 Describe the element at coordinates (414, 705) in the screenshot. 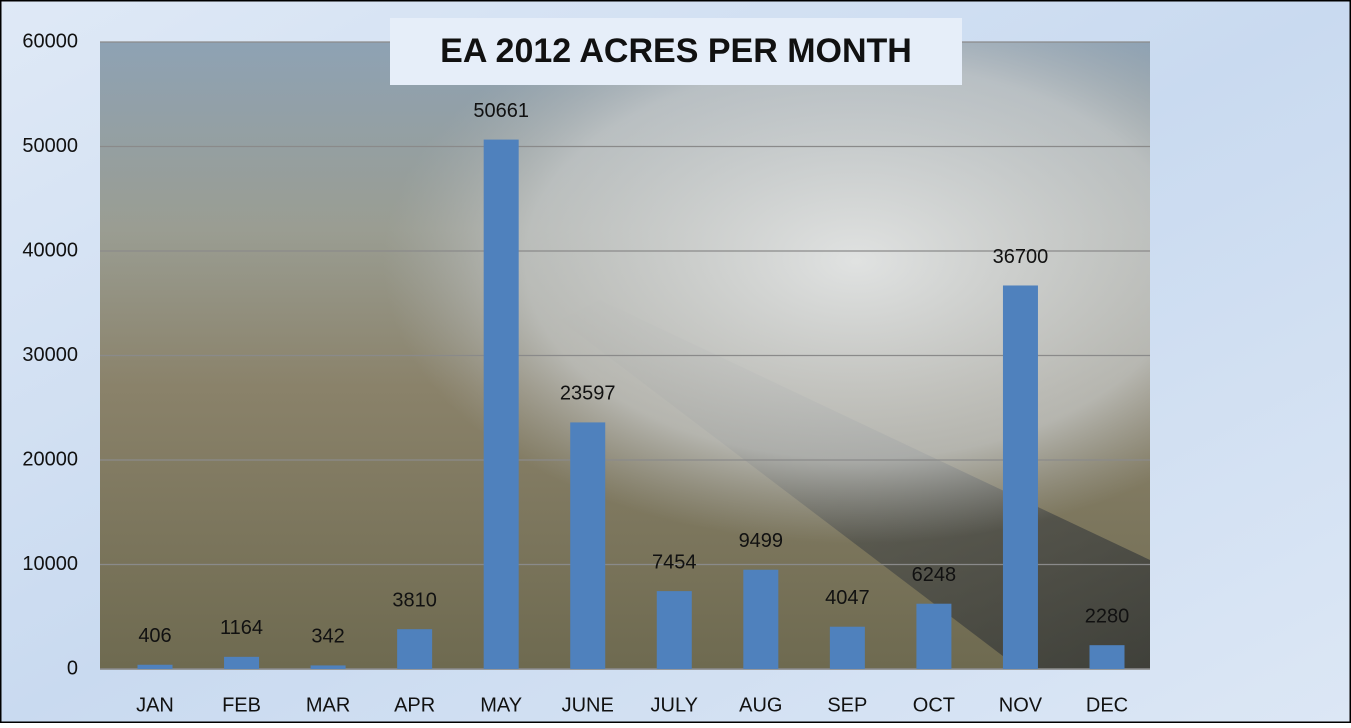

I see `x-tick-label: APR` at that location.